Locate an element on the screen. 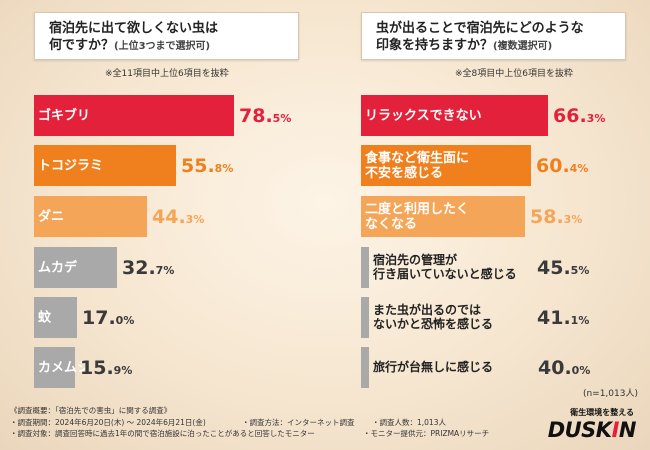 The width and height of the screenshot is (650, 450). right-bar-label: また虫が出るのでは ないかと恐怖を感じる is located at coordinates (433, 317).